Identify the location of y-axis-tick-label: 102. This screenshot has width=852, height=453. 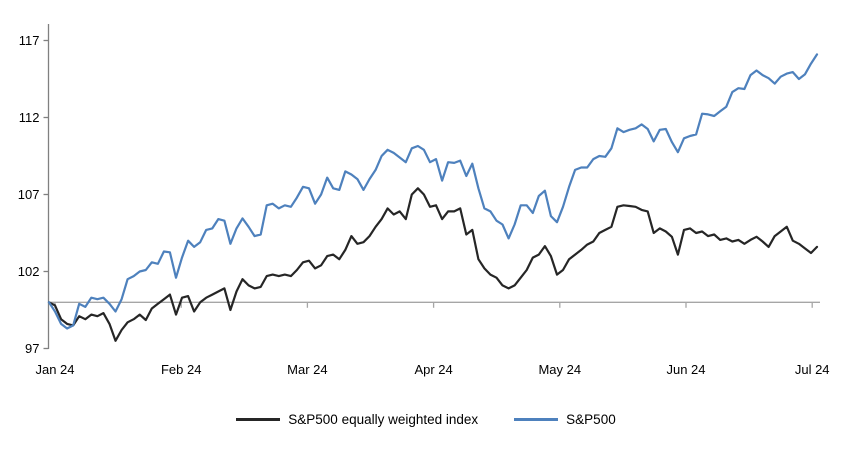
(29, 271).